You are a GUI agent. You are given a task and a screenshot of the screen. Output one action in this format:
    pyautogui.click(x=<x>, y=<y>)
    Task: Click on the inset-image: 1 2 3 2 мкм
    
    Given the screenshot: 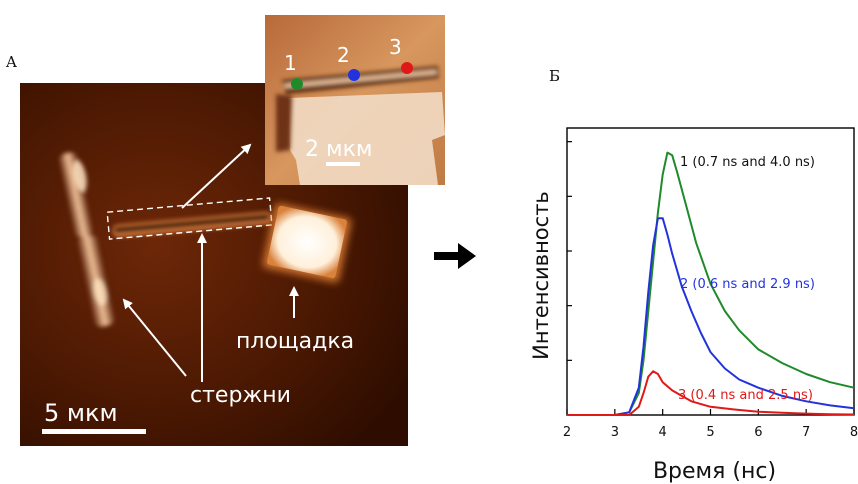 What is the action you would take?
    pyautogui.click(x=355, y=100)
    